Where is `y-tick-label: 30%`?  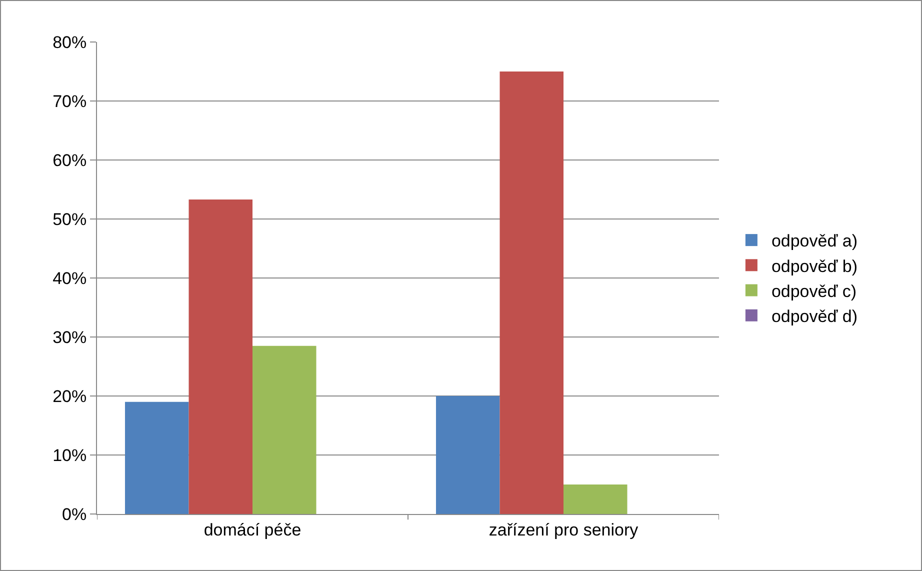 y-tick-label: 30% is located at coordinates (69, 337).